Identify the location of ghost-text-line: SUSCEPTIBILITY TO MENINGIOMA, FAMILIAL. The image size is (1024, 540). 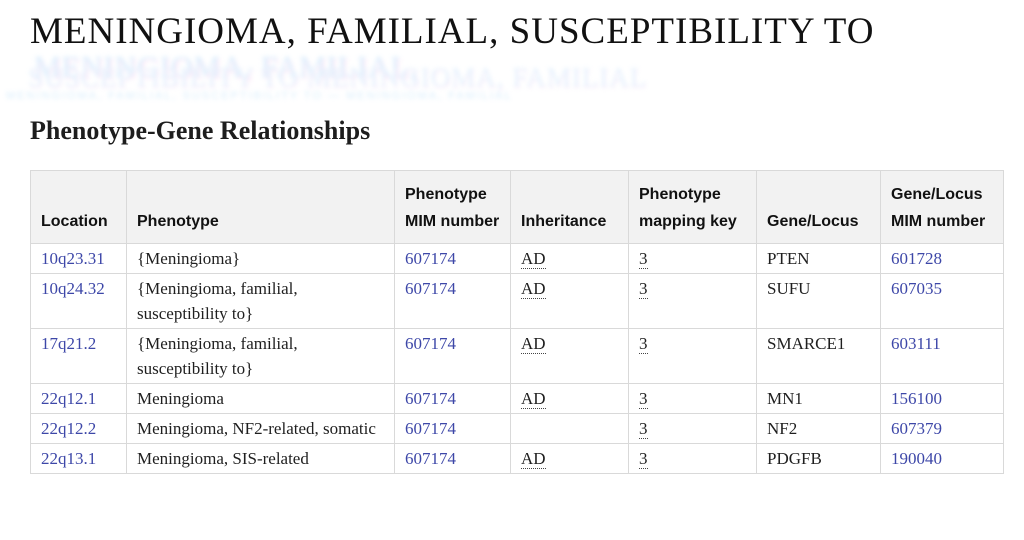
(337, 77).